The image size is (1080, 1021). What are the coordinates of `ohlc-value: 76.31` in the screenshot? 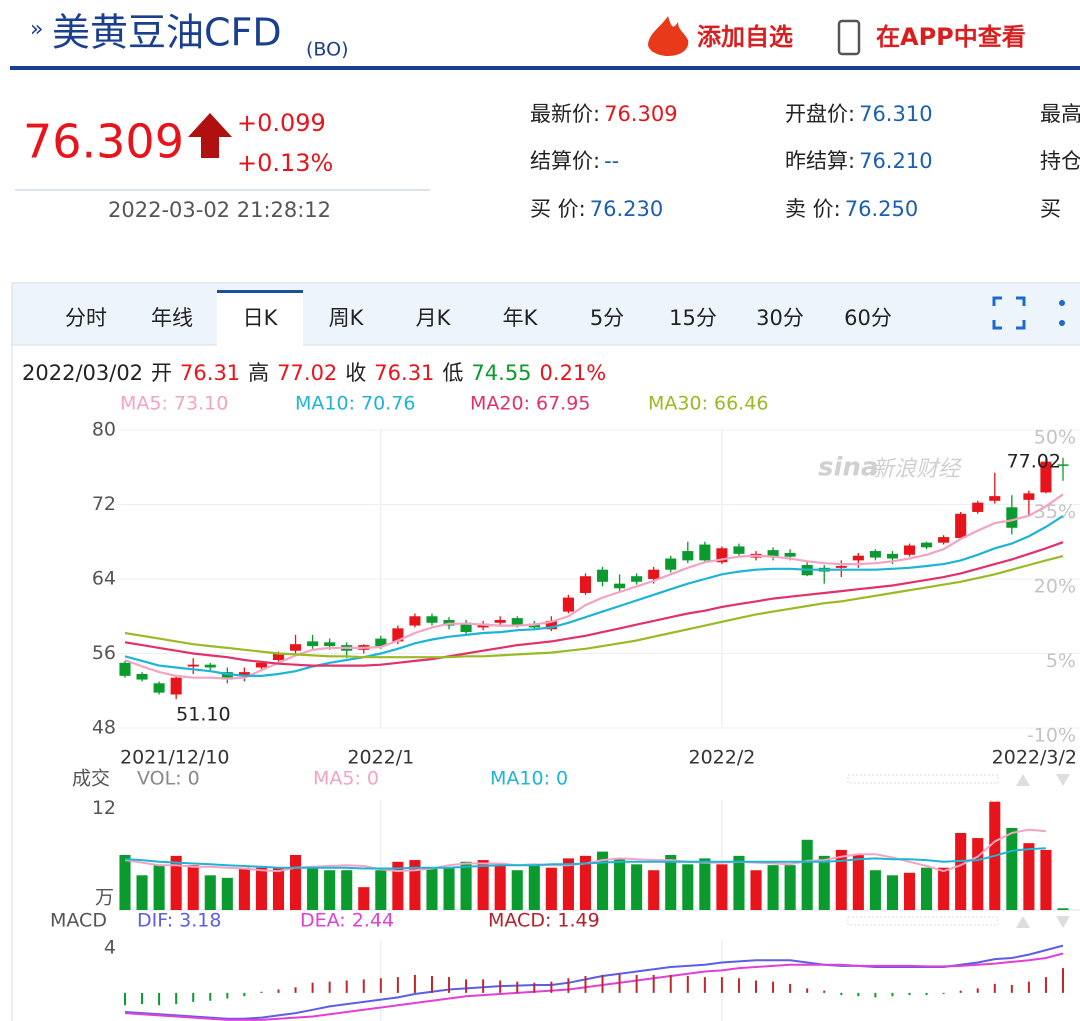 It's located at (404, 373).